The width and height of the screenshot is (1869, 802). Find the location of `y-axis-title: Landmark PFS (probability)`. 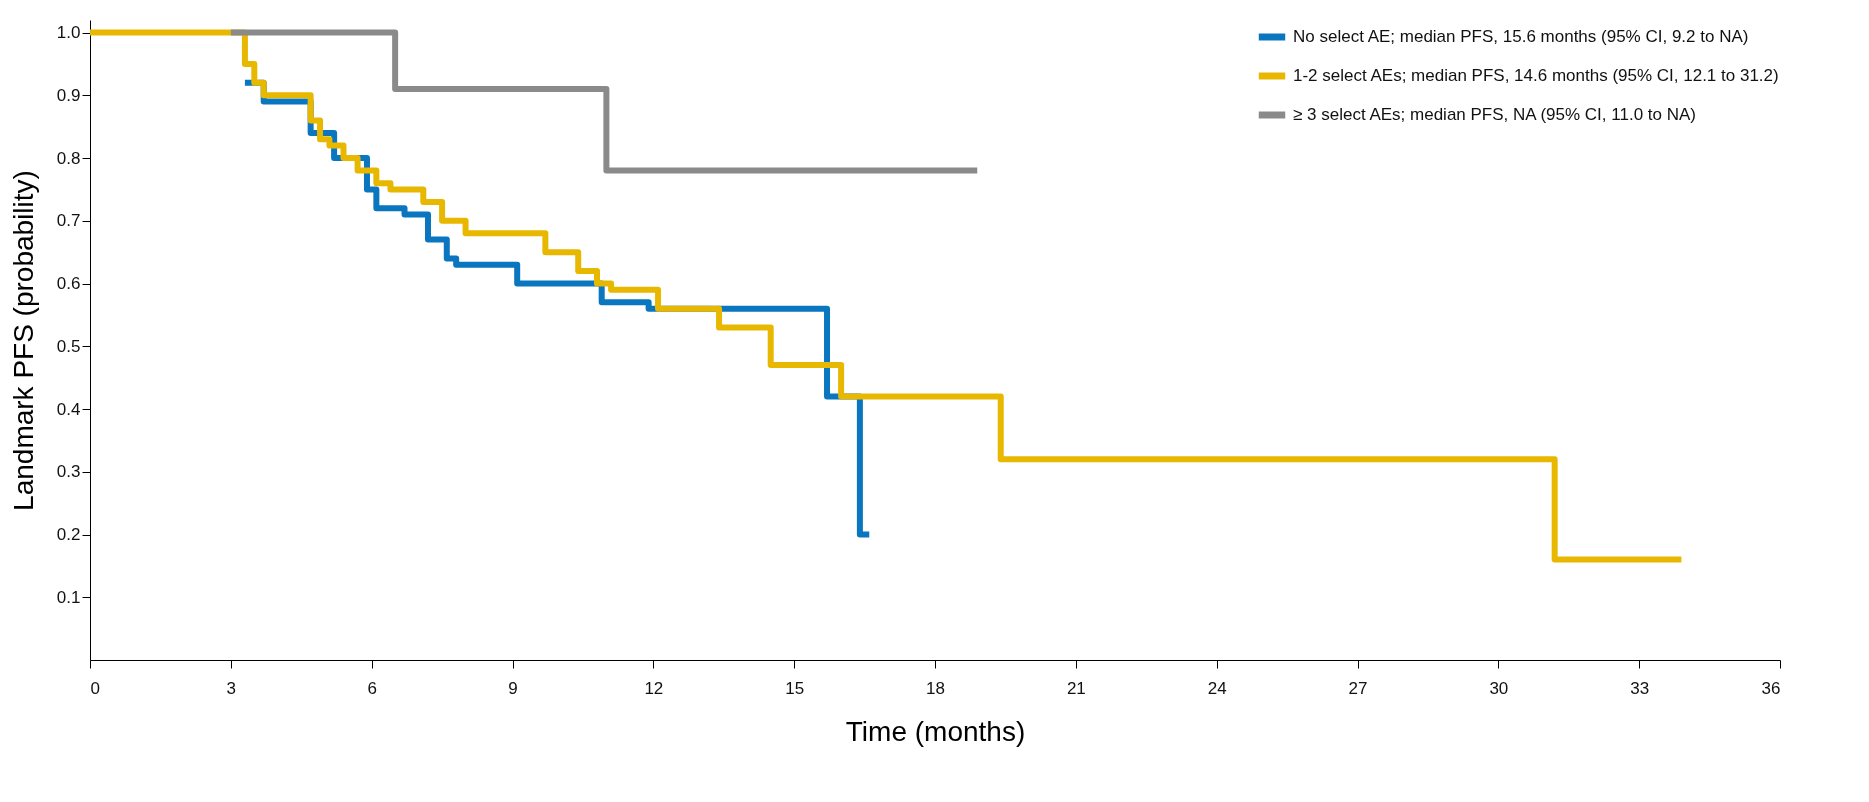

y-axis-title: Landmark PFS (probability) is located at coordinates (23, 340).